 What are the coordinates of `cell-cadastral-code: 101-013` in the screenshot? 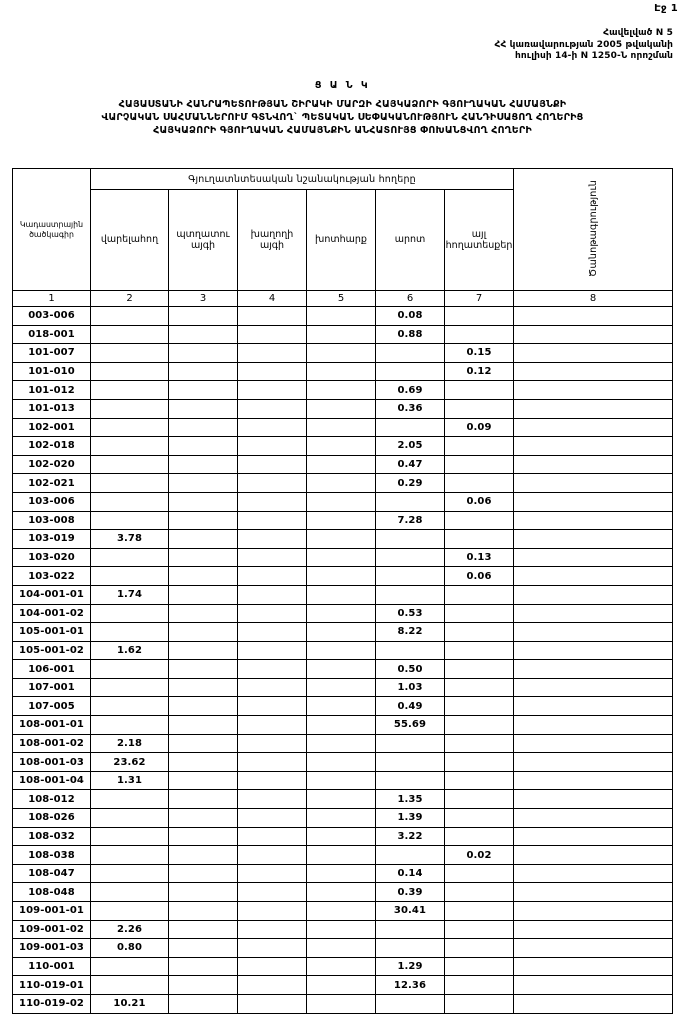 It's located at (51, 408).